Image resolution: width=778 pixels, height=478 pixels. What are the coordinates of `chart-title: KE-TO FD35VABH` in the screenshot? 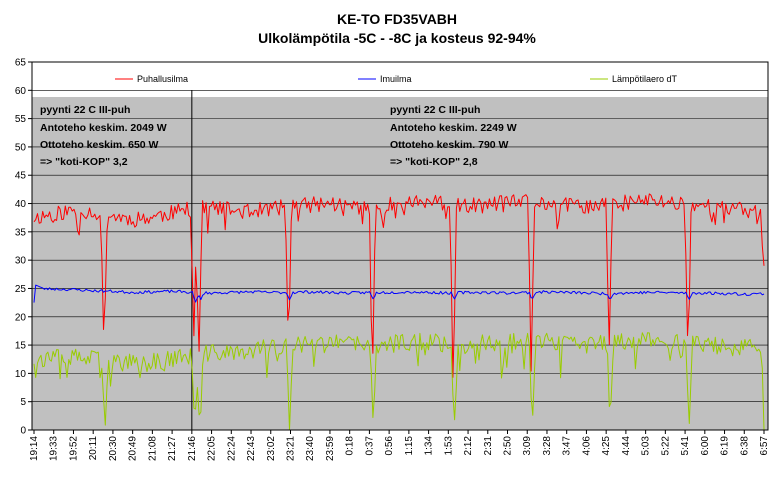 It's located at (397, 19).